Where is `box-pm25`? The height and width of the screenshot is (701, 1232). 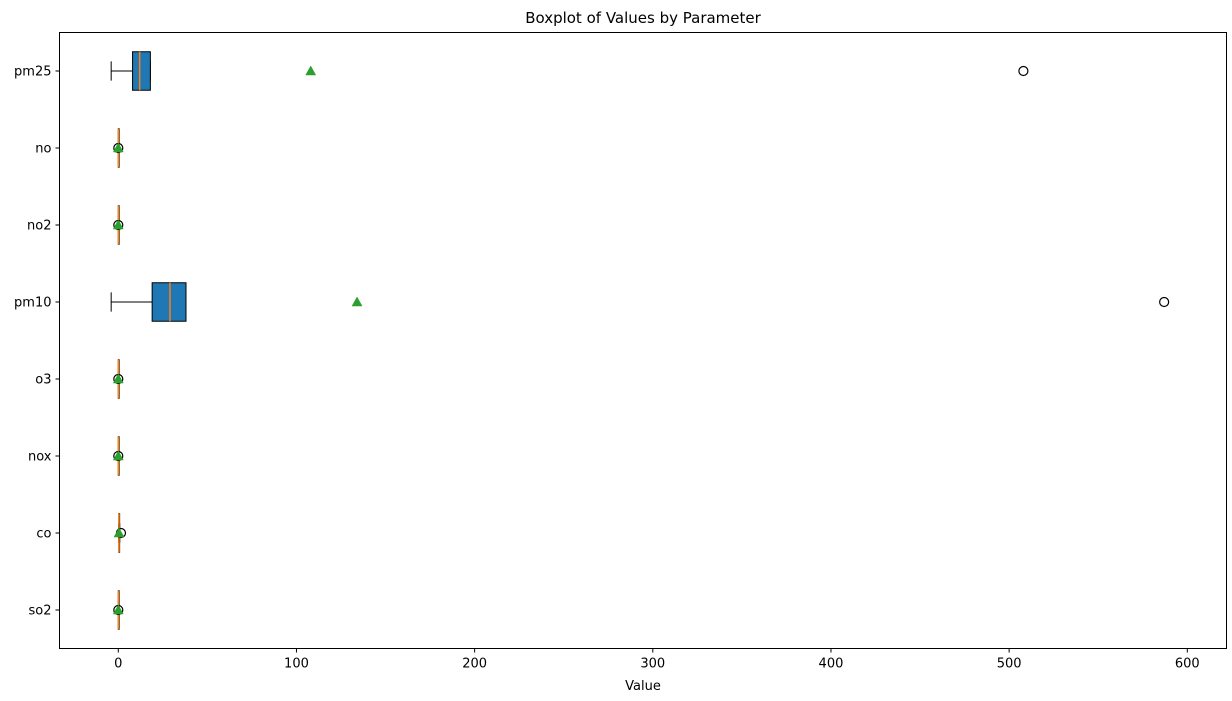
box-pm25 is located at coordinates (141, 71).